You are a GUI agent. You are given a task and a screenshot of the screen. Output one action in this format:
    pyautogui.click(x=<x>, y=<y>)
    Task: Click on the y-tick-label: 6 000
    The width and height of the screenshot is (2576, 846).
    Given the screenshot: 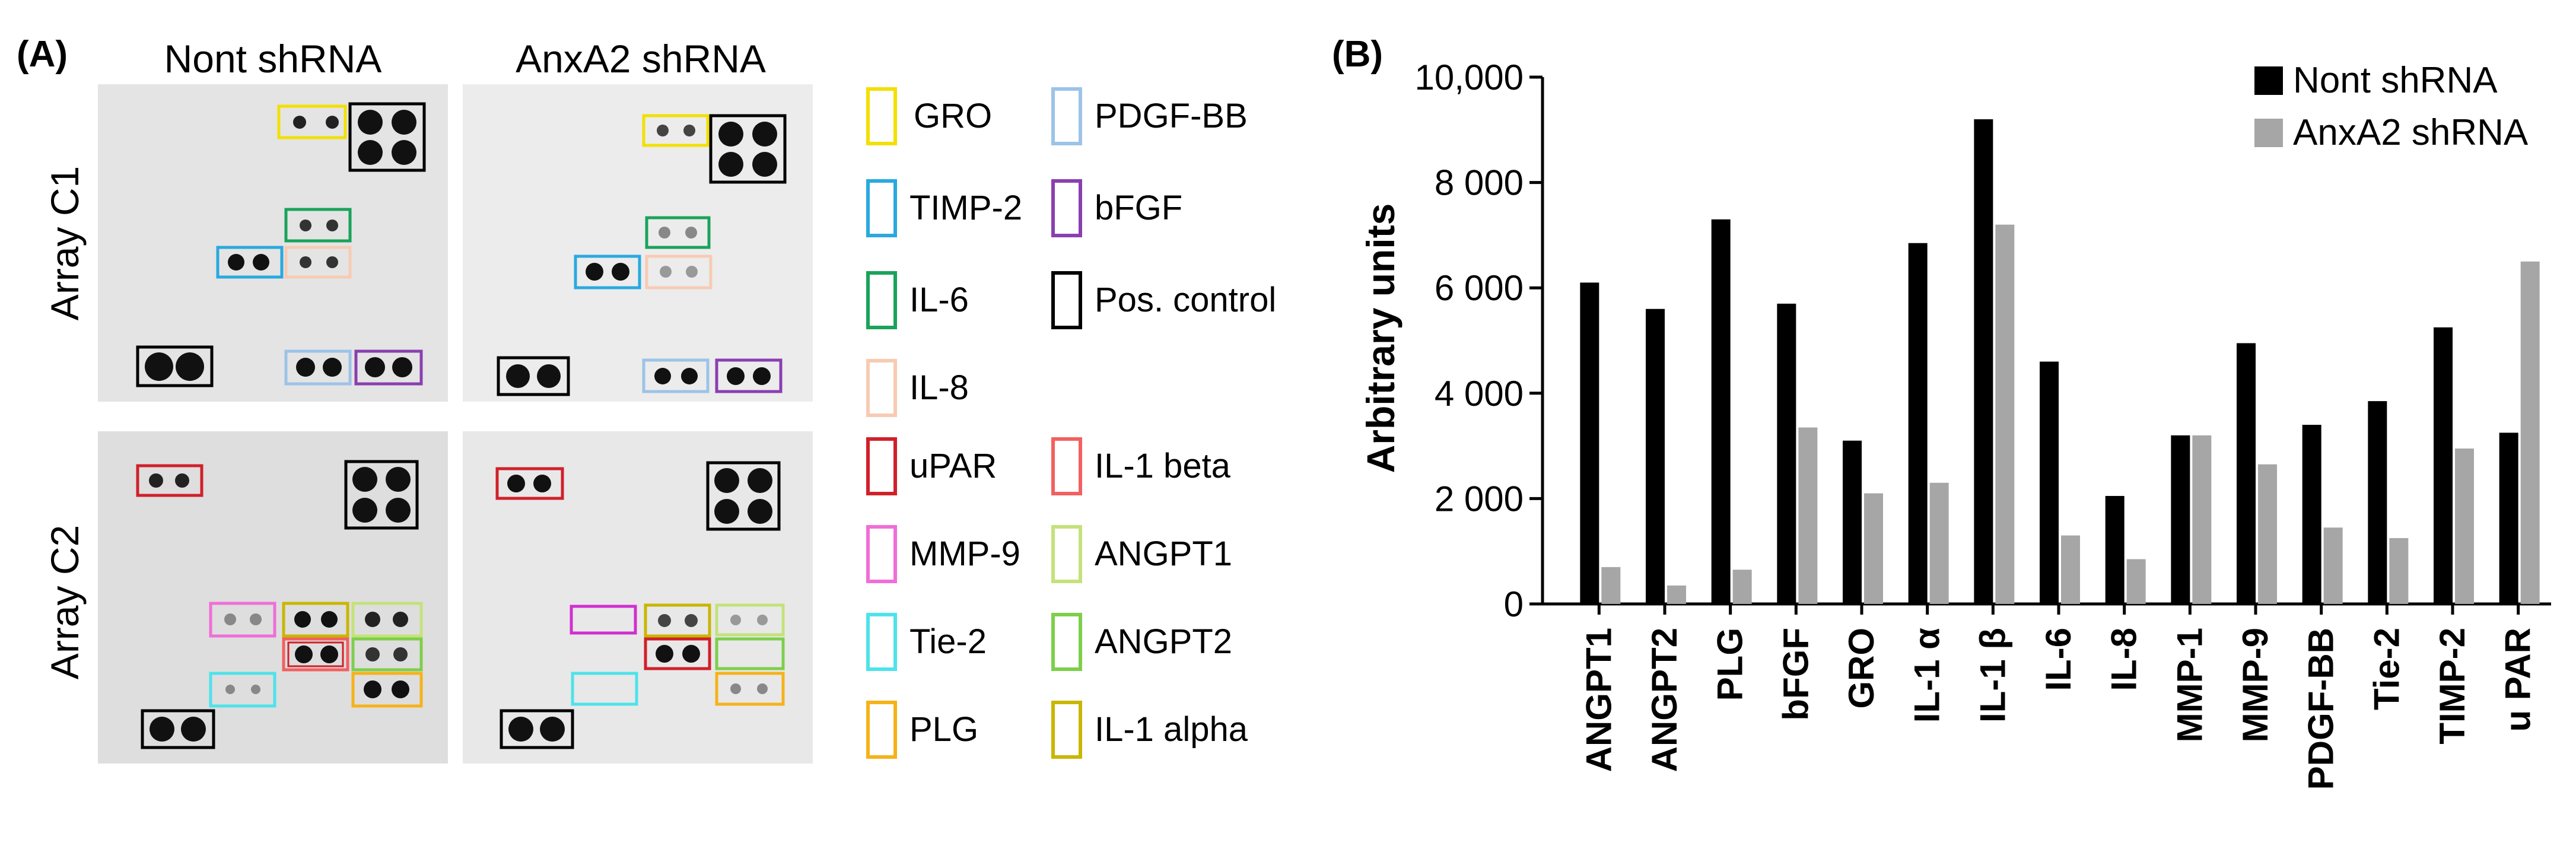 What is the action you would take?
    pyautogui.click(x=1479, y=288)
    